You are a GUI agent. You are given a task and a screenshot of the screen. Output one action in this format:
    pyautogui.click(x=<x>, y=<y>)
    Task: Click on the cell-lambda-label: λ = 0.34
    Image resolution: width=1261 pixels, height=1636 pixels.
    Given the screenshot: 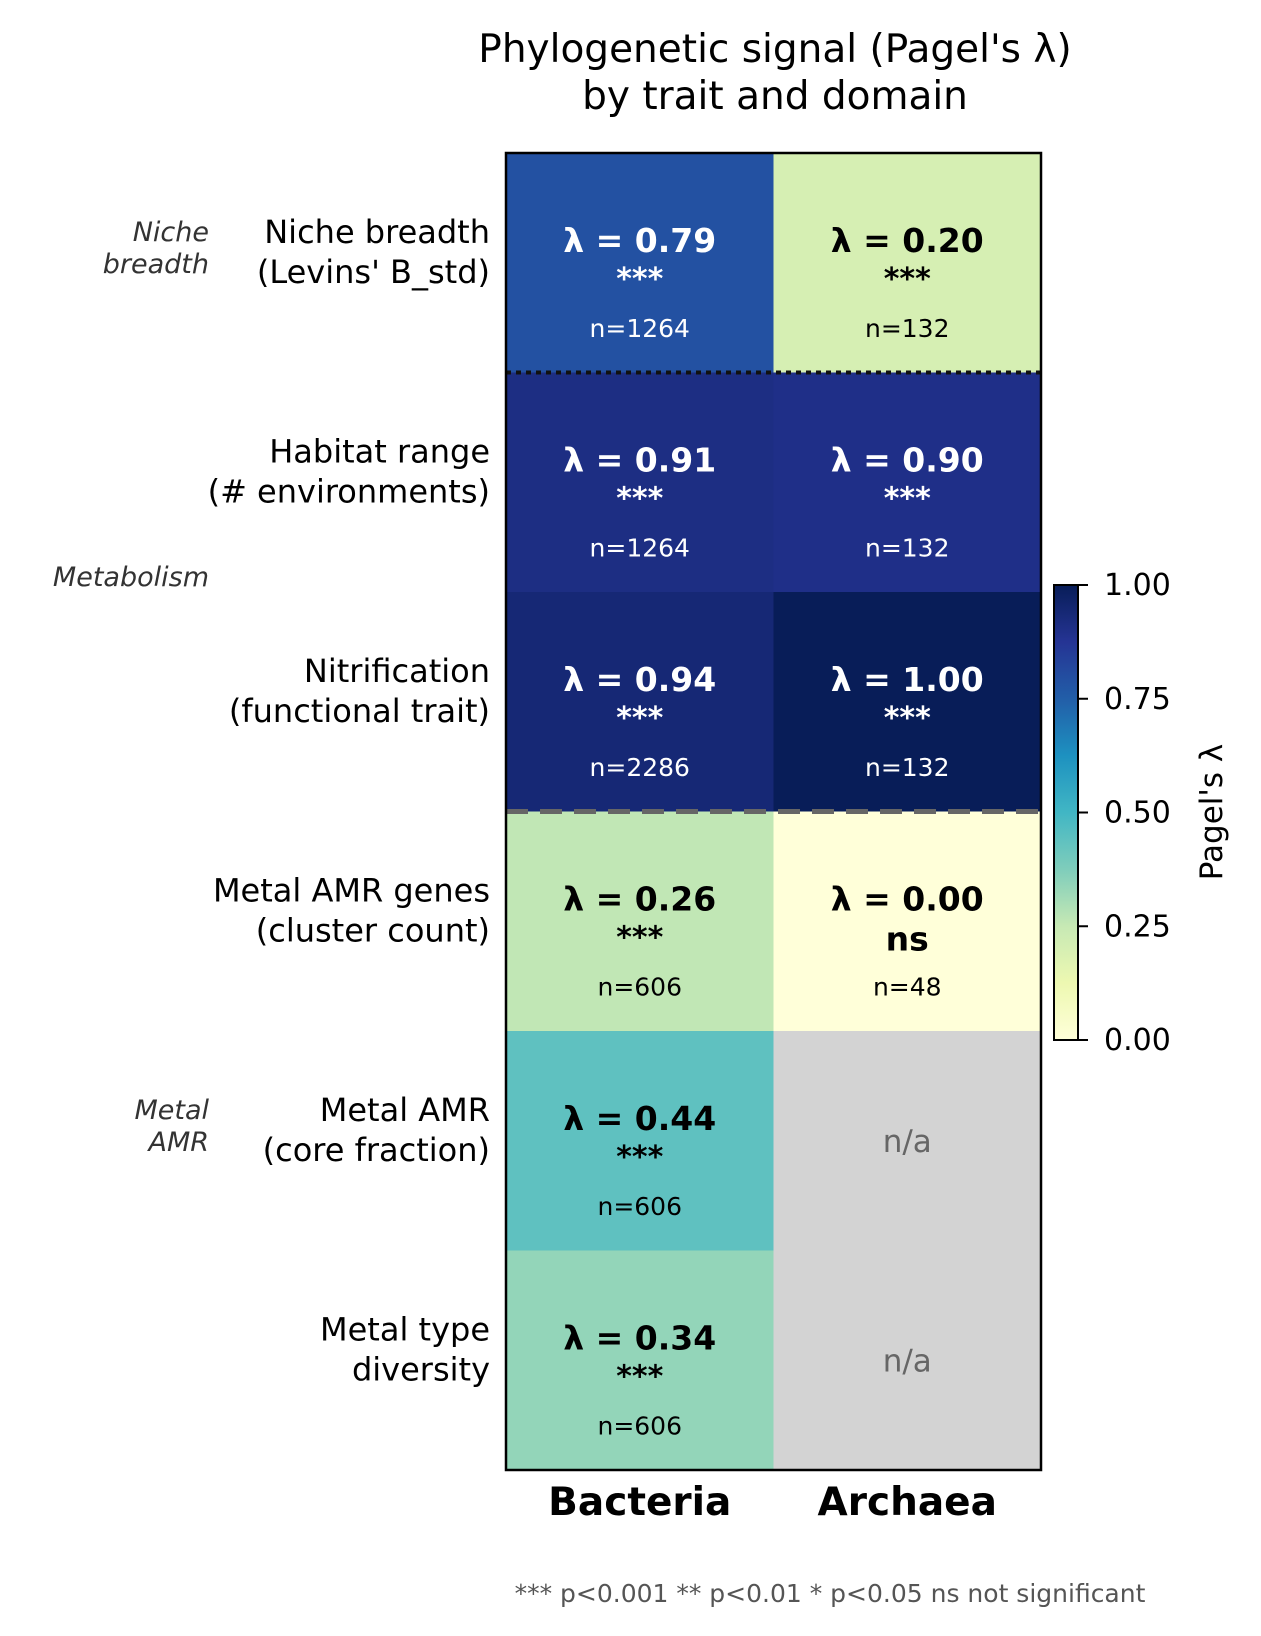 What is the action you would take?
    pyautogui.click(x=639, y=1337)
    